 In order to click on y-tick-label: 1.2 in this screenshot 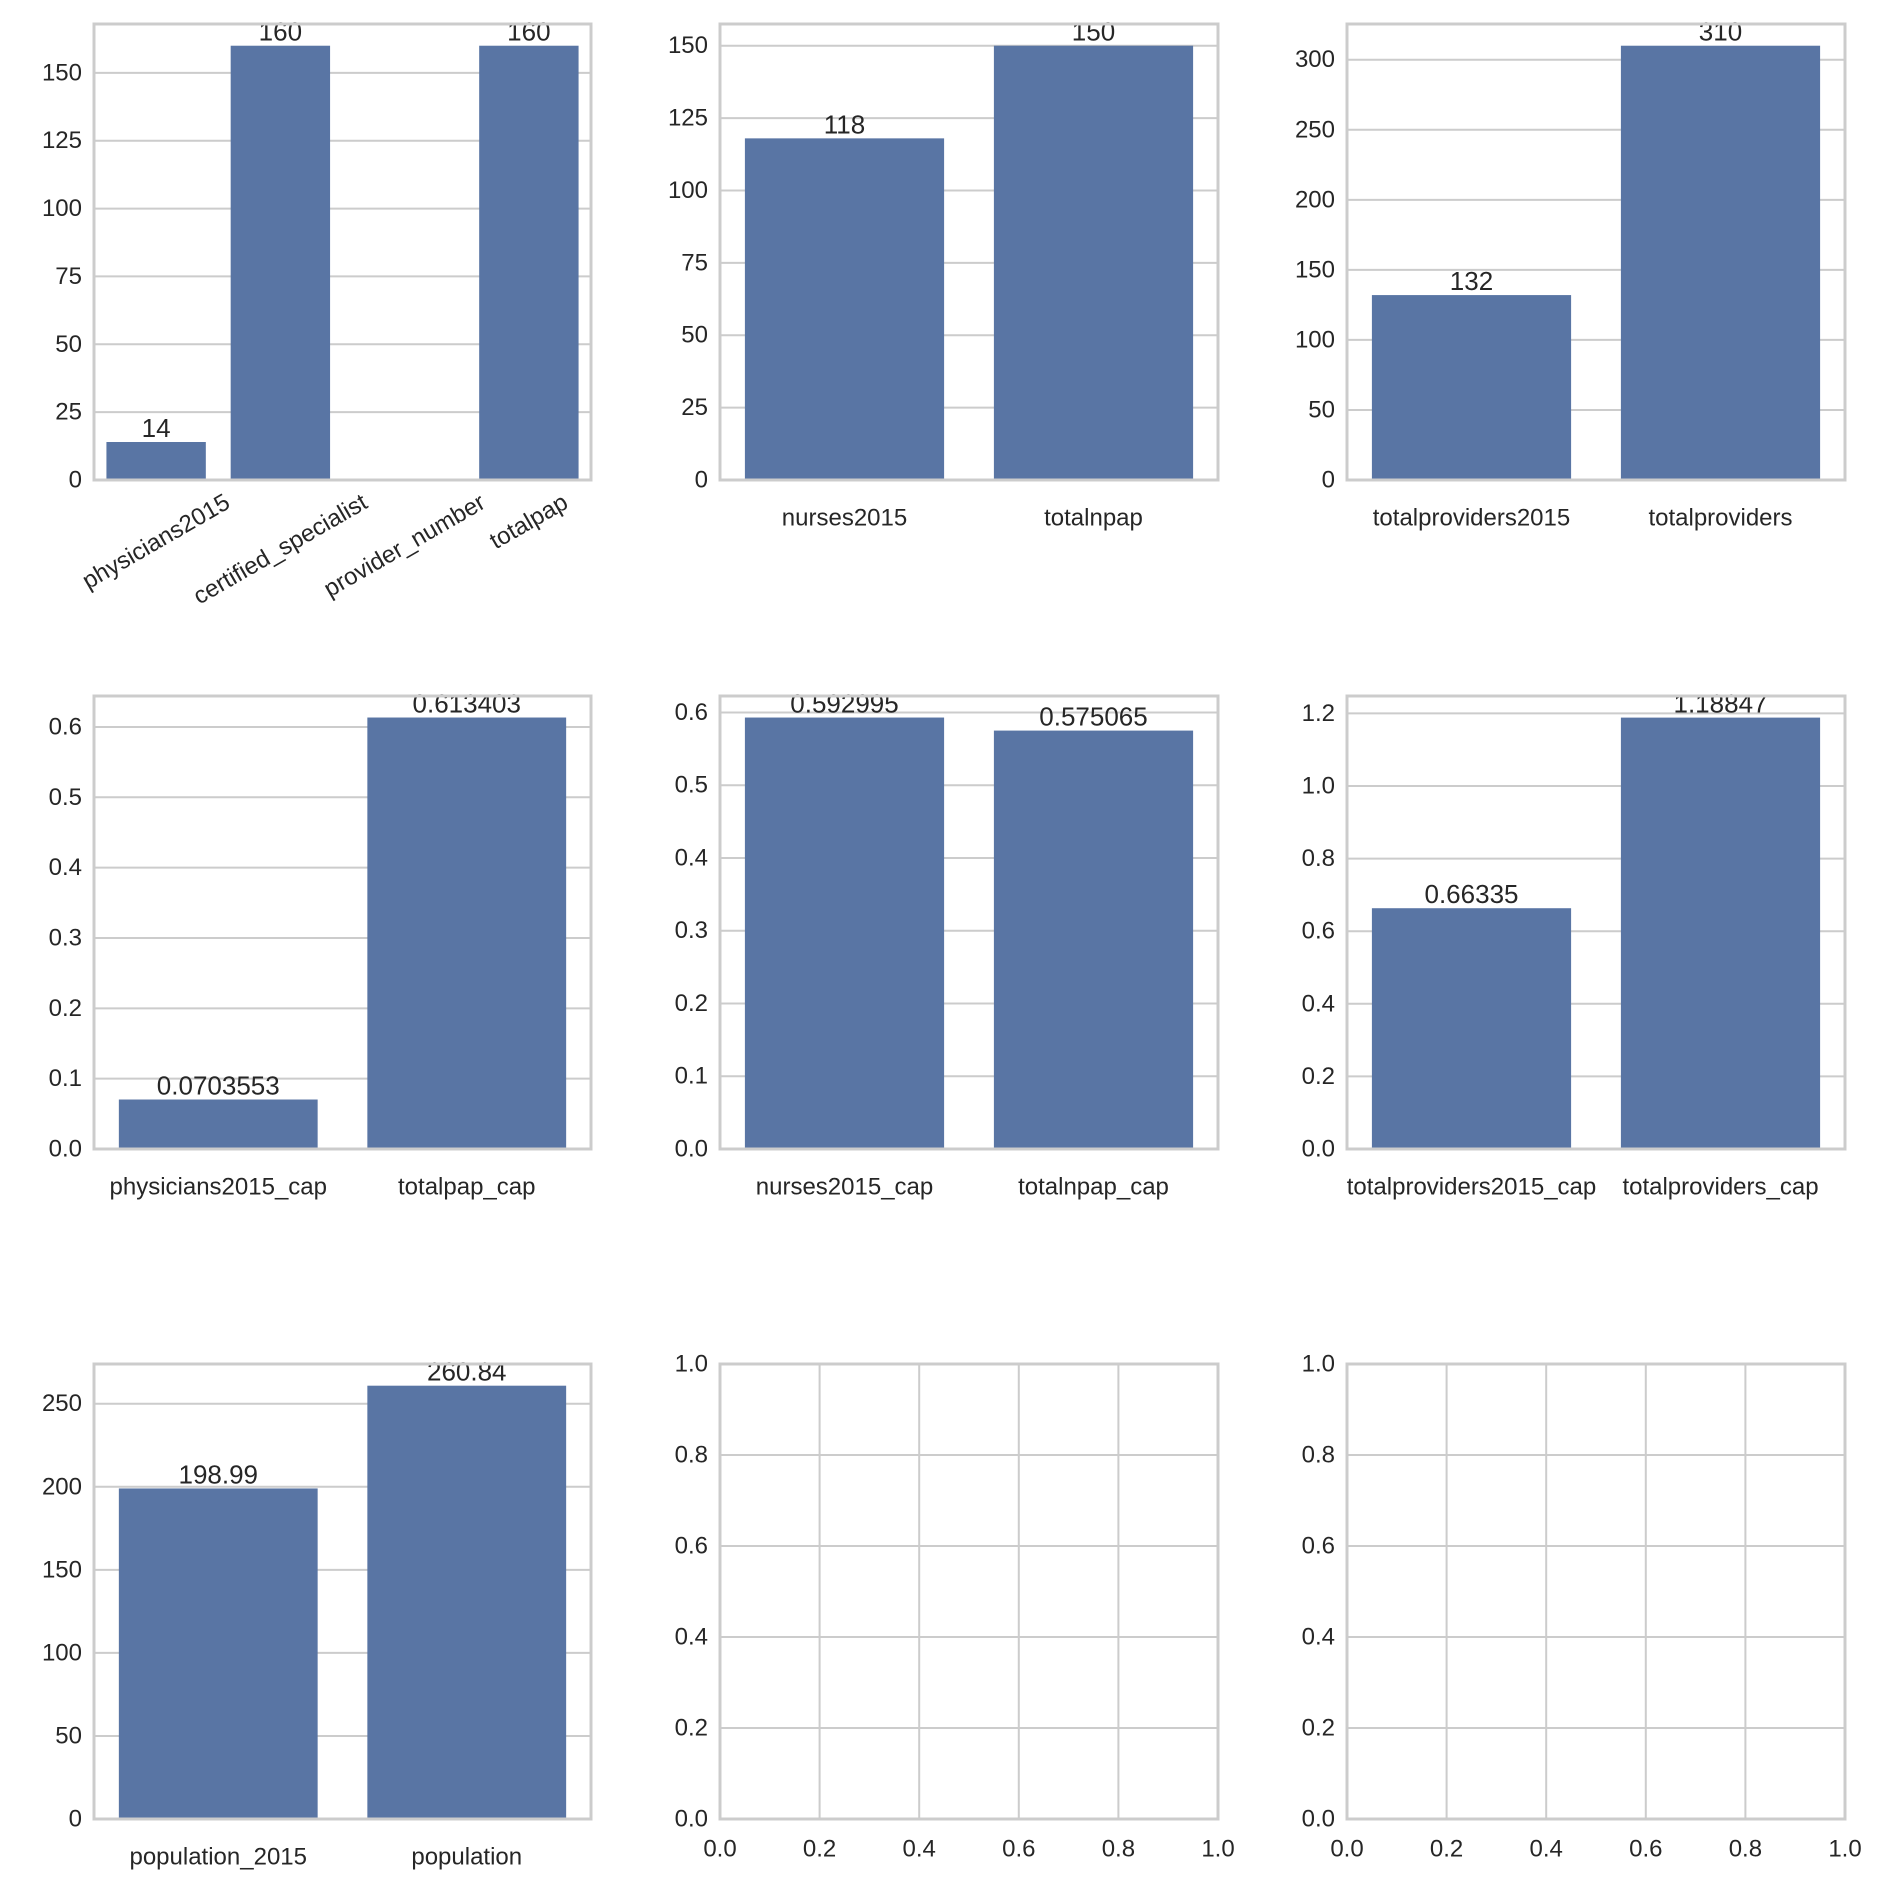, I will do `click(1318, 713)`.